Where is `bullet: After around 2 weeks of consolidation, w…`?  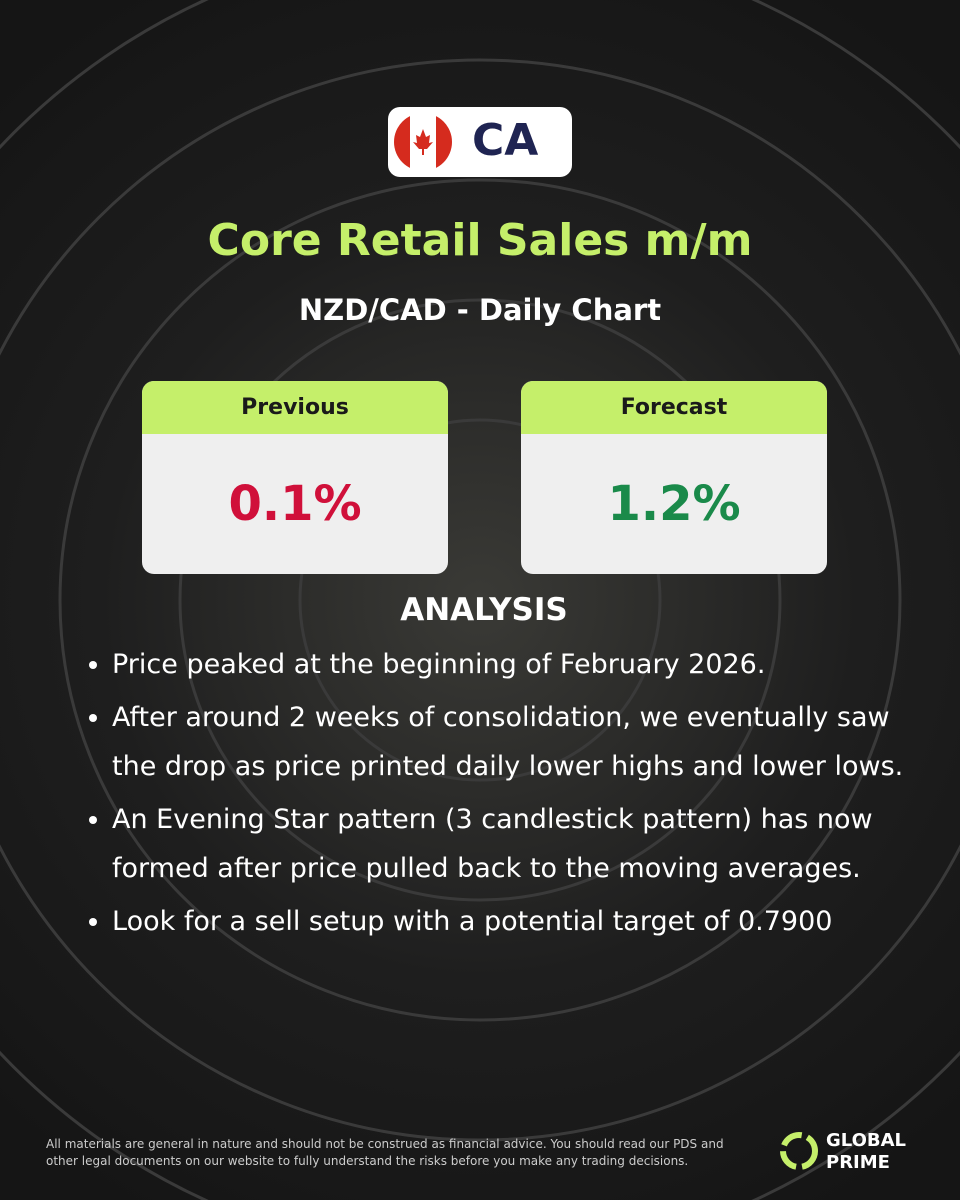
bullet: After around 2 weeks of consolidation, w… is located at coordinates (522, 742).